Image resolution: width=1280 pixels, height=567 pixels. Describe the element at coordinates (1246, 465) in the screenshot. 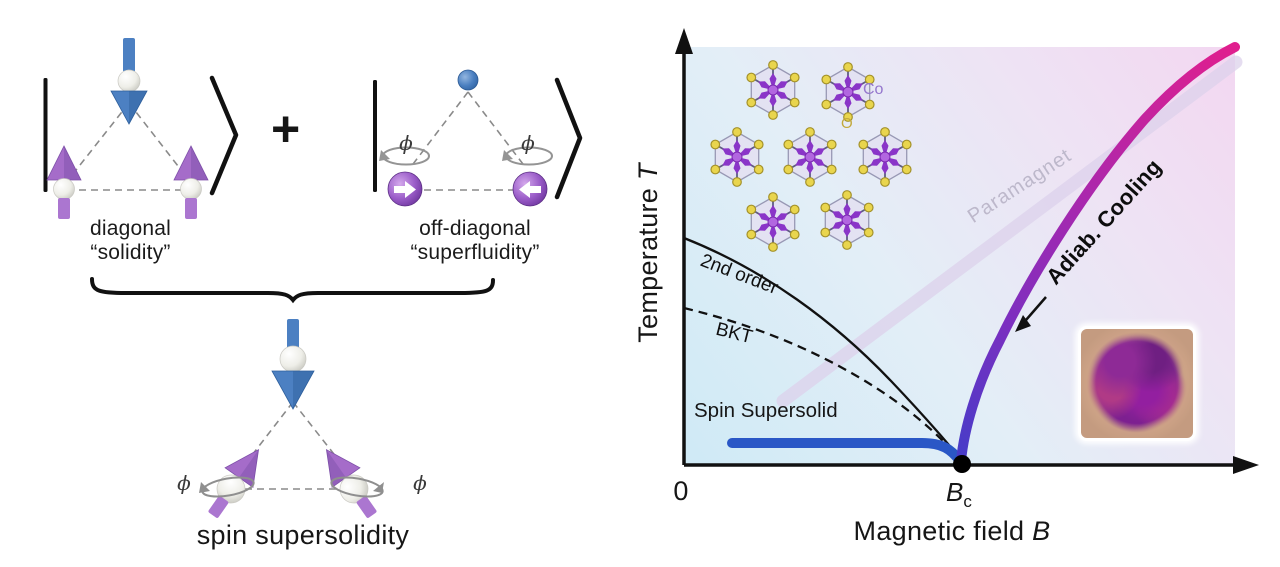

I see `x-axis-arrowhead` at that location.